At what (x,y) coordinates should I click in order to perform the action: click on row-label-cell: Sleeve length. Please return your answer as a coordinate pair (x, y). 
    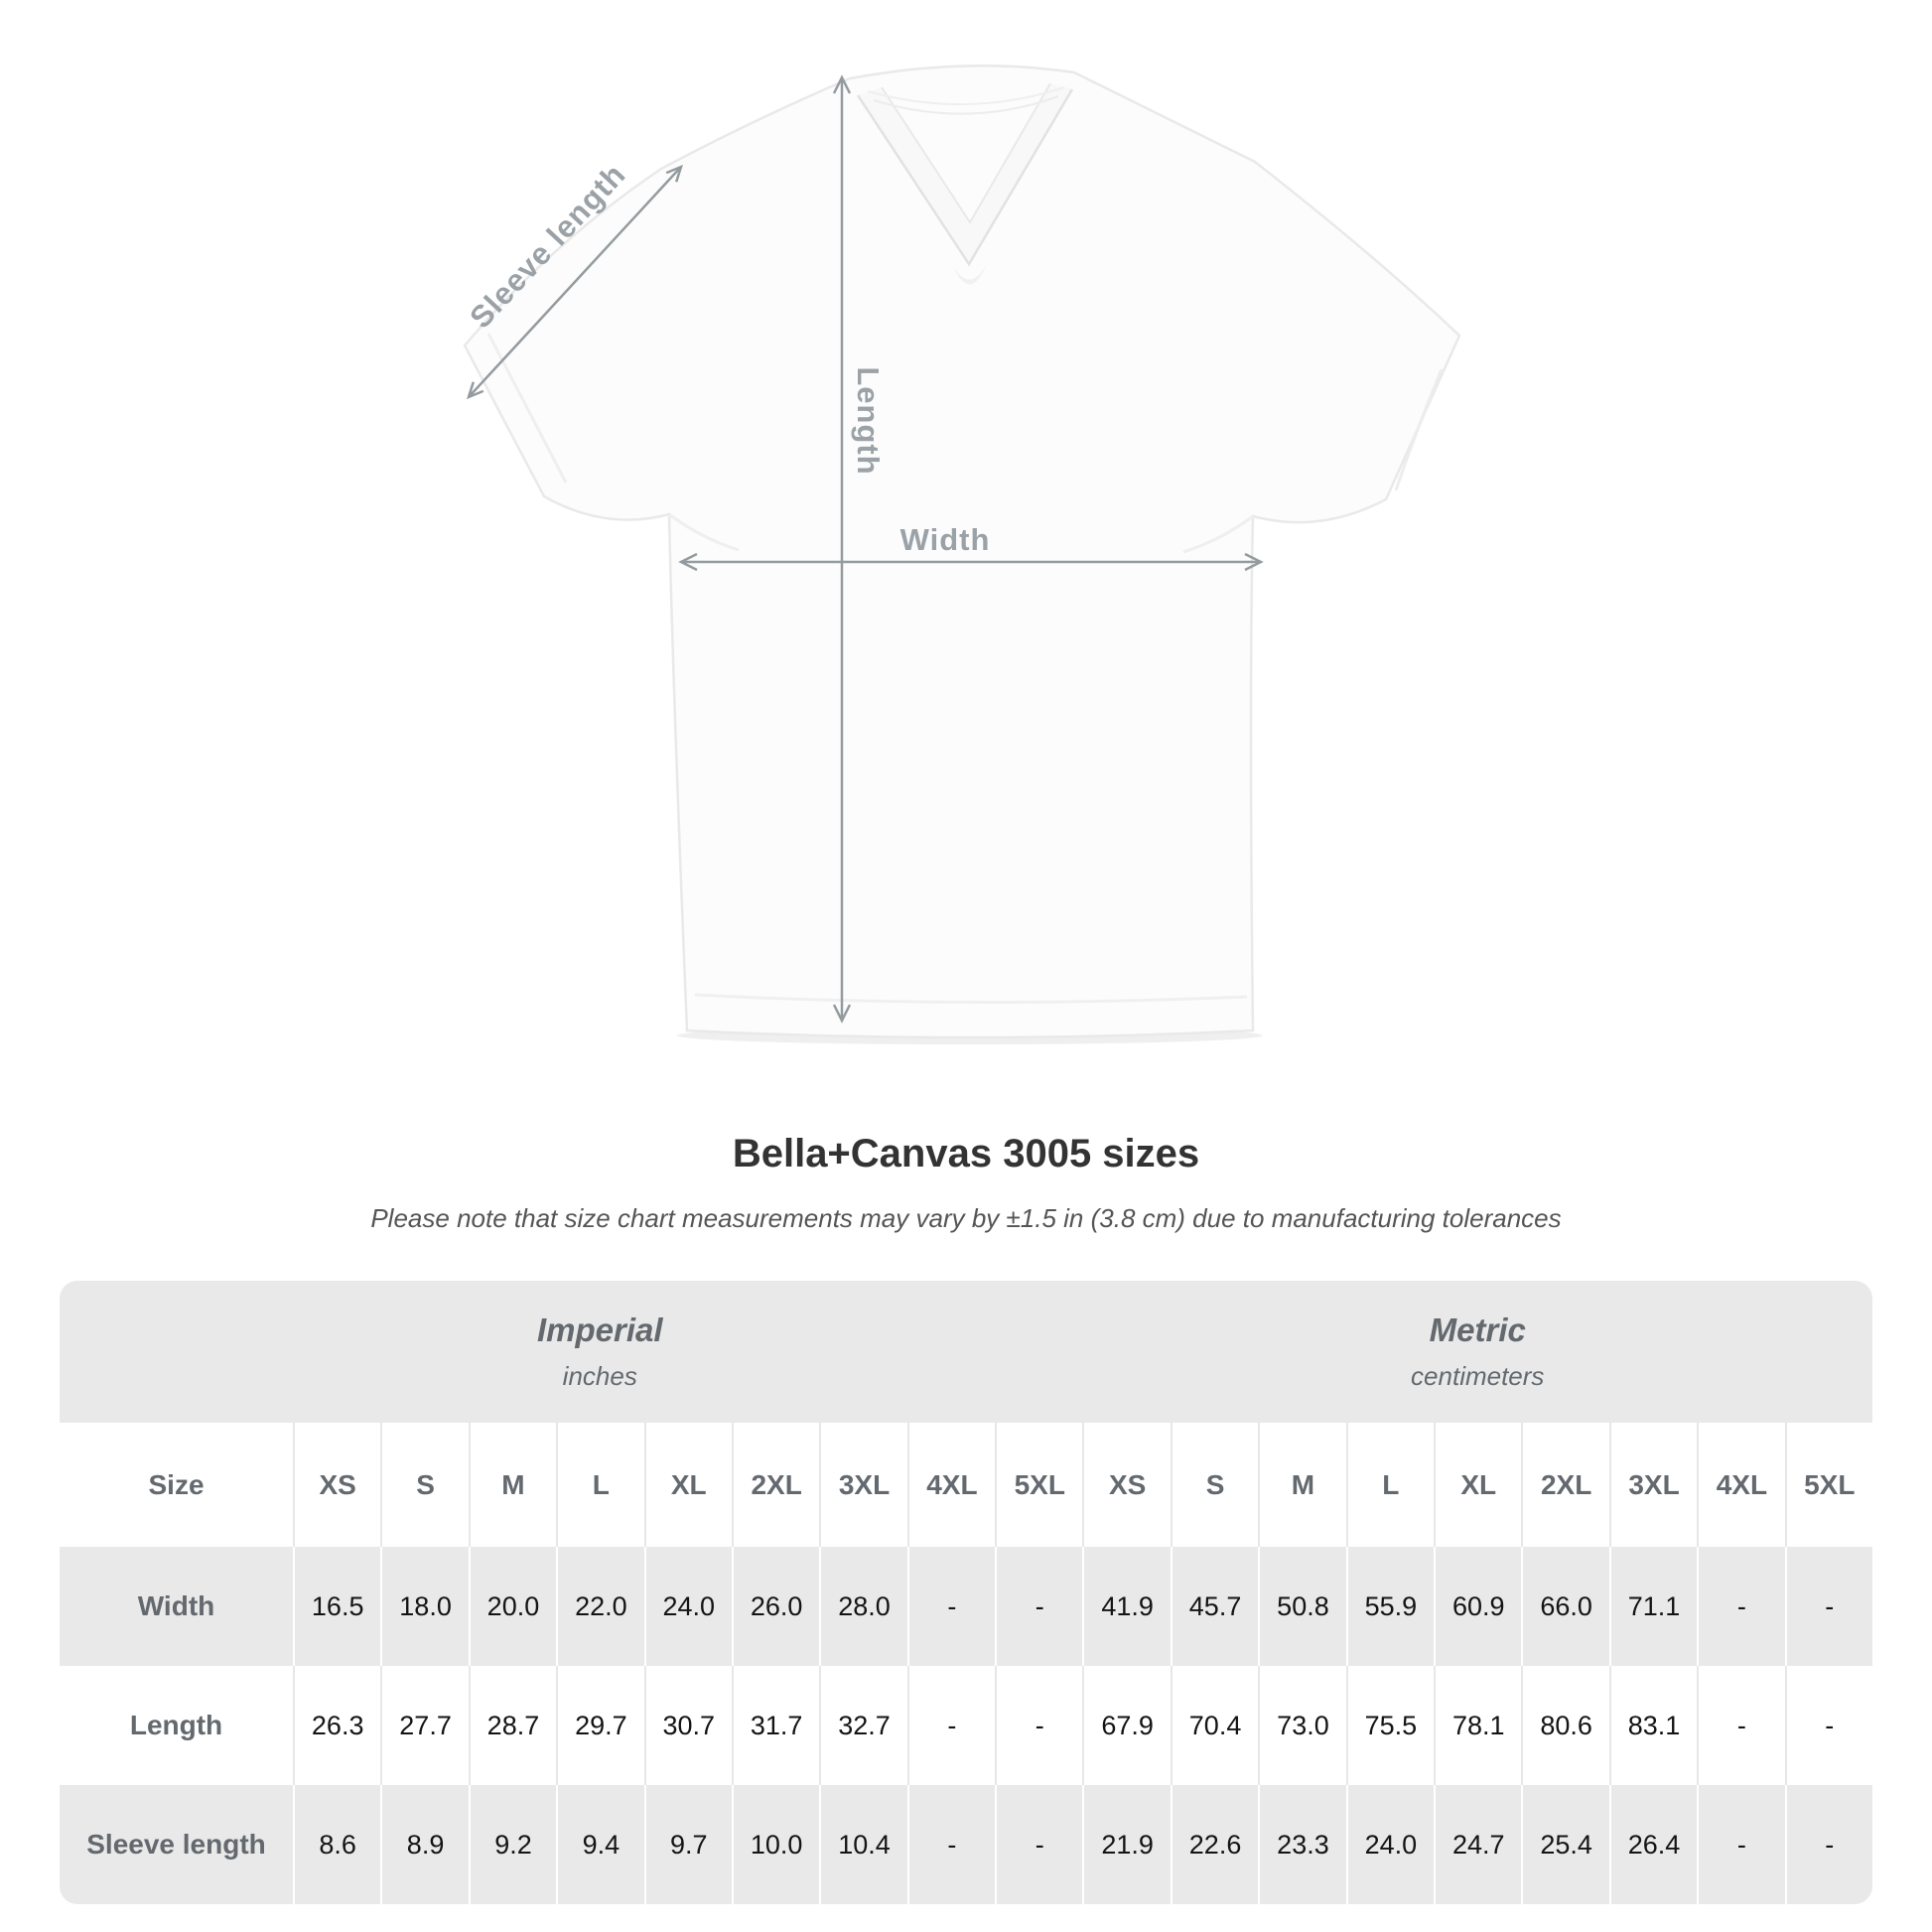
    Looking at the image, I should click on (176, 1844).